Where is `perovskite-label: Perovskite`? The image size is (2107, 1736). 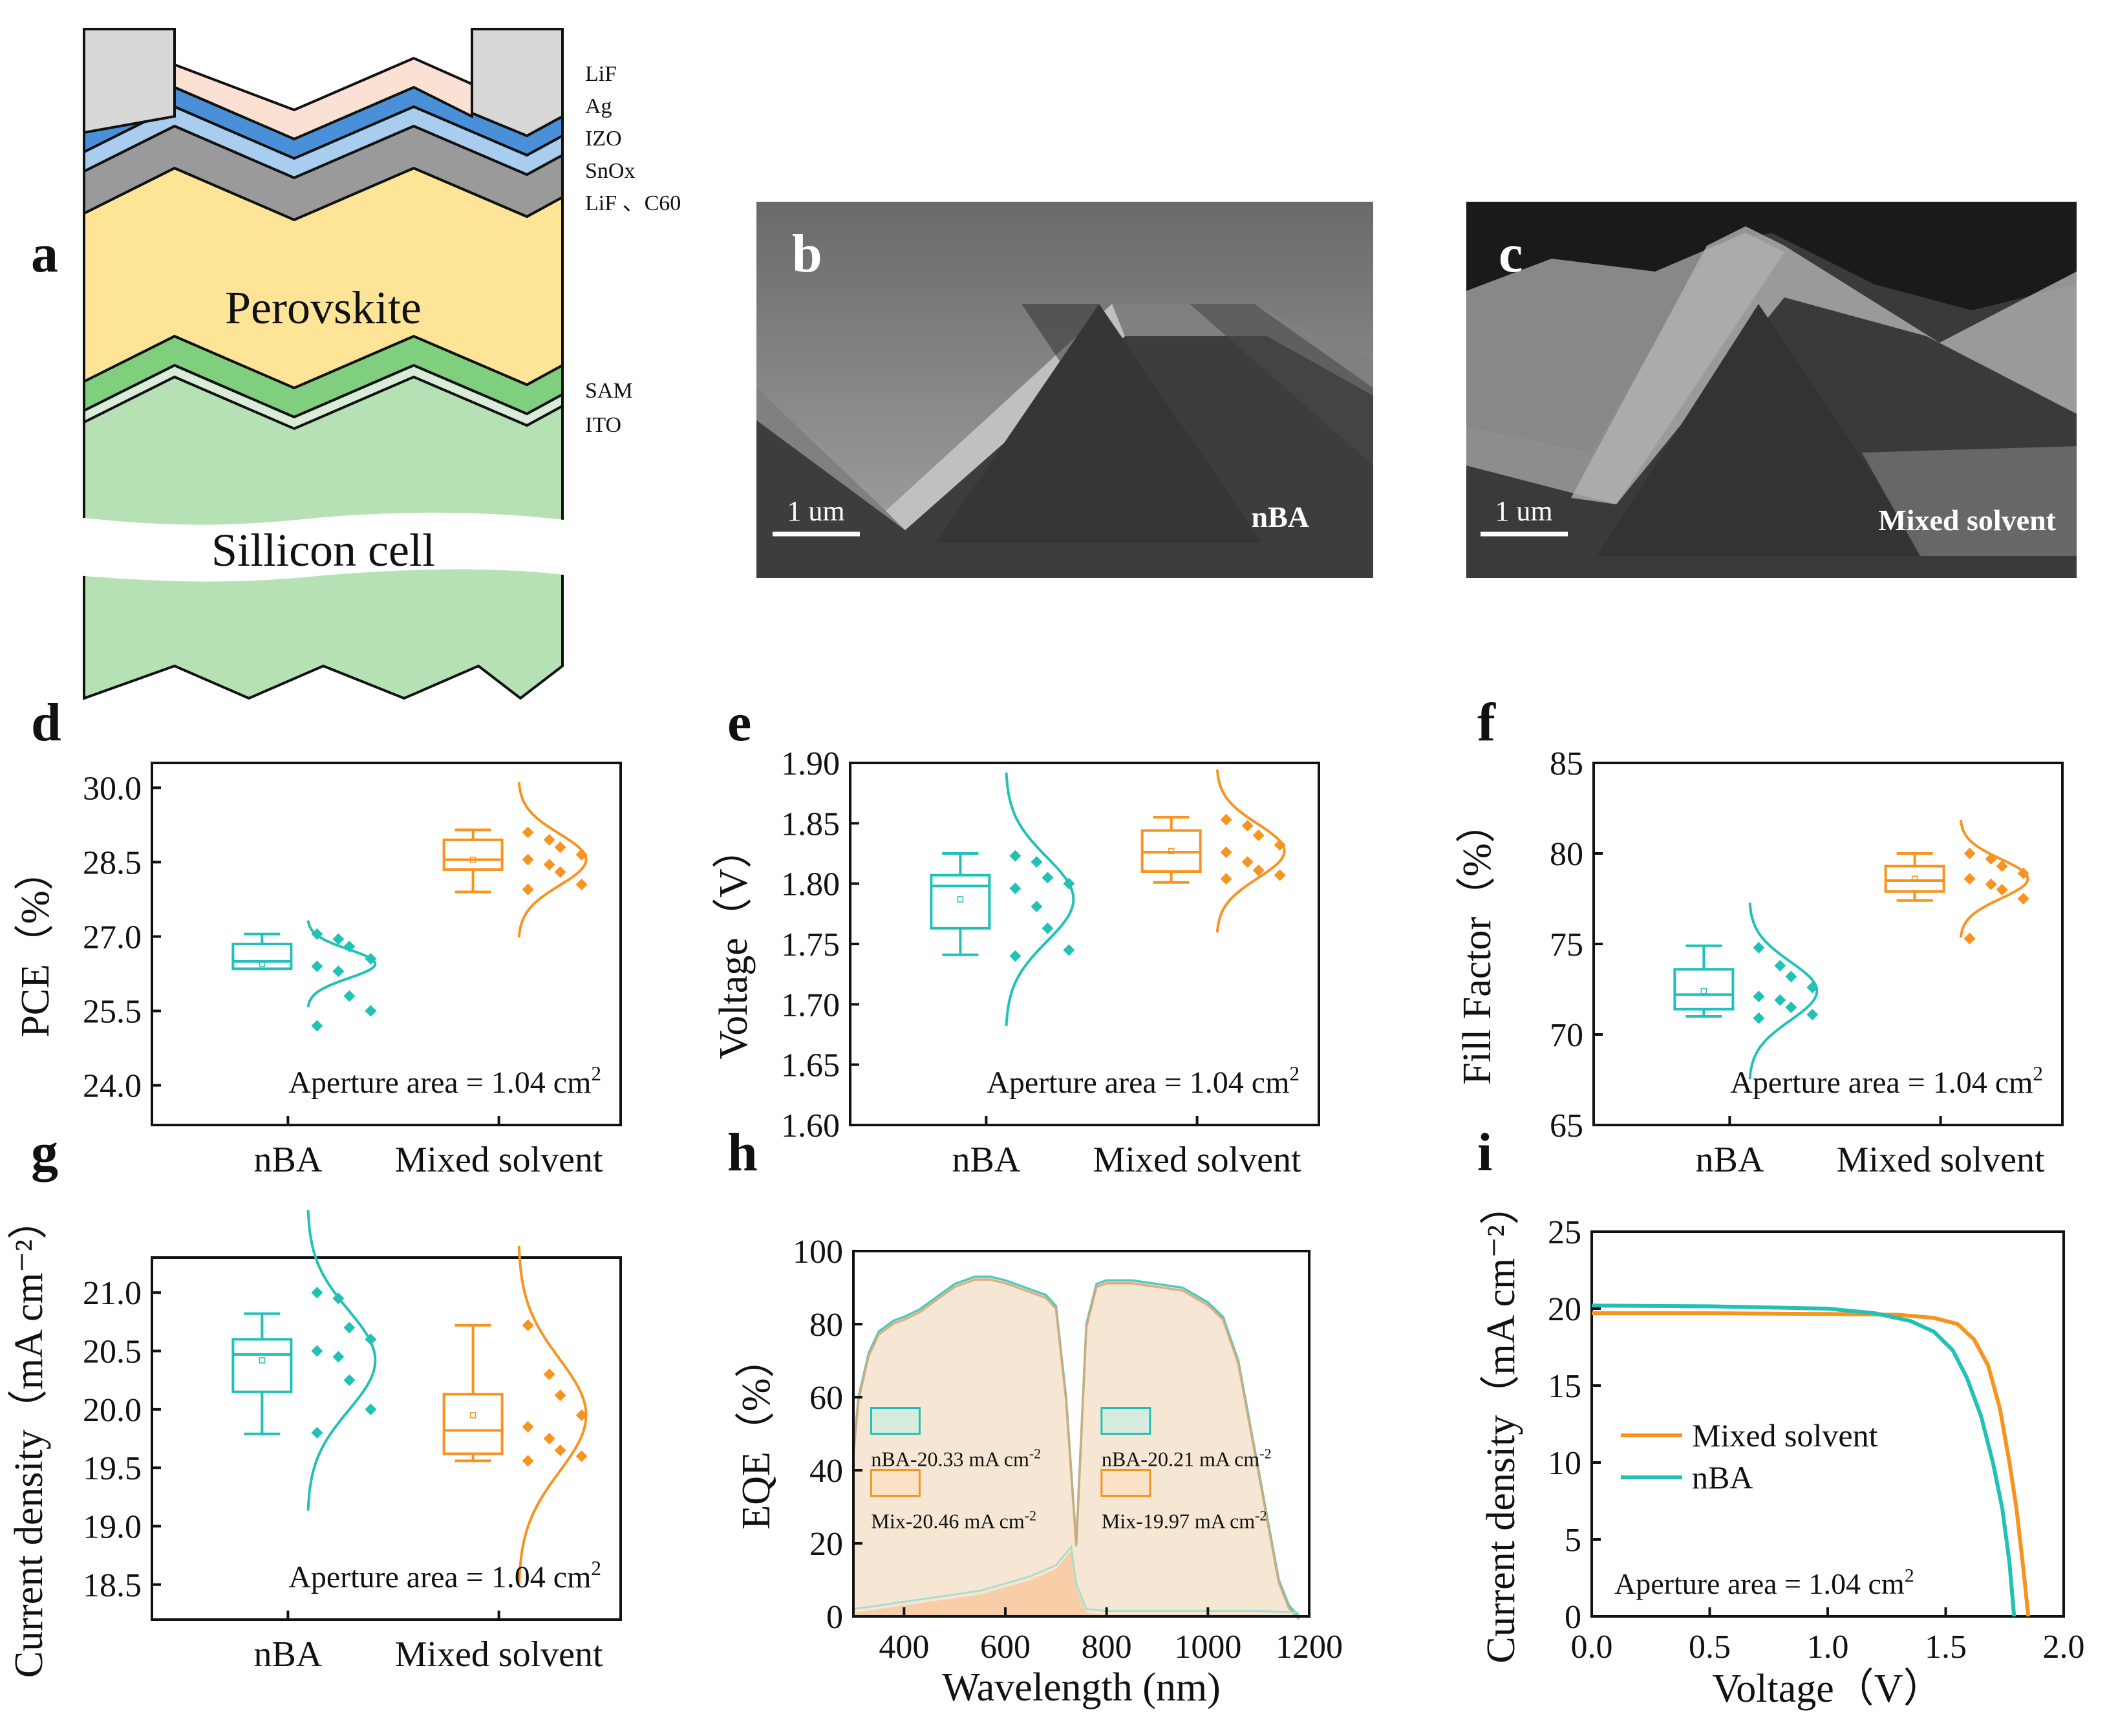
perovskite-label: Perovskite is located at coordinates (323, 308).